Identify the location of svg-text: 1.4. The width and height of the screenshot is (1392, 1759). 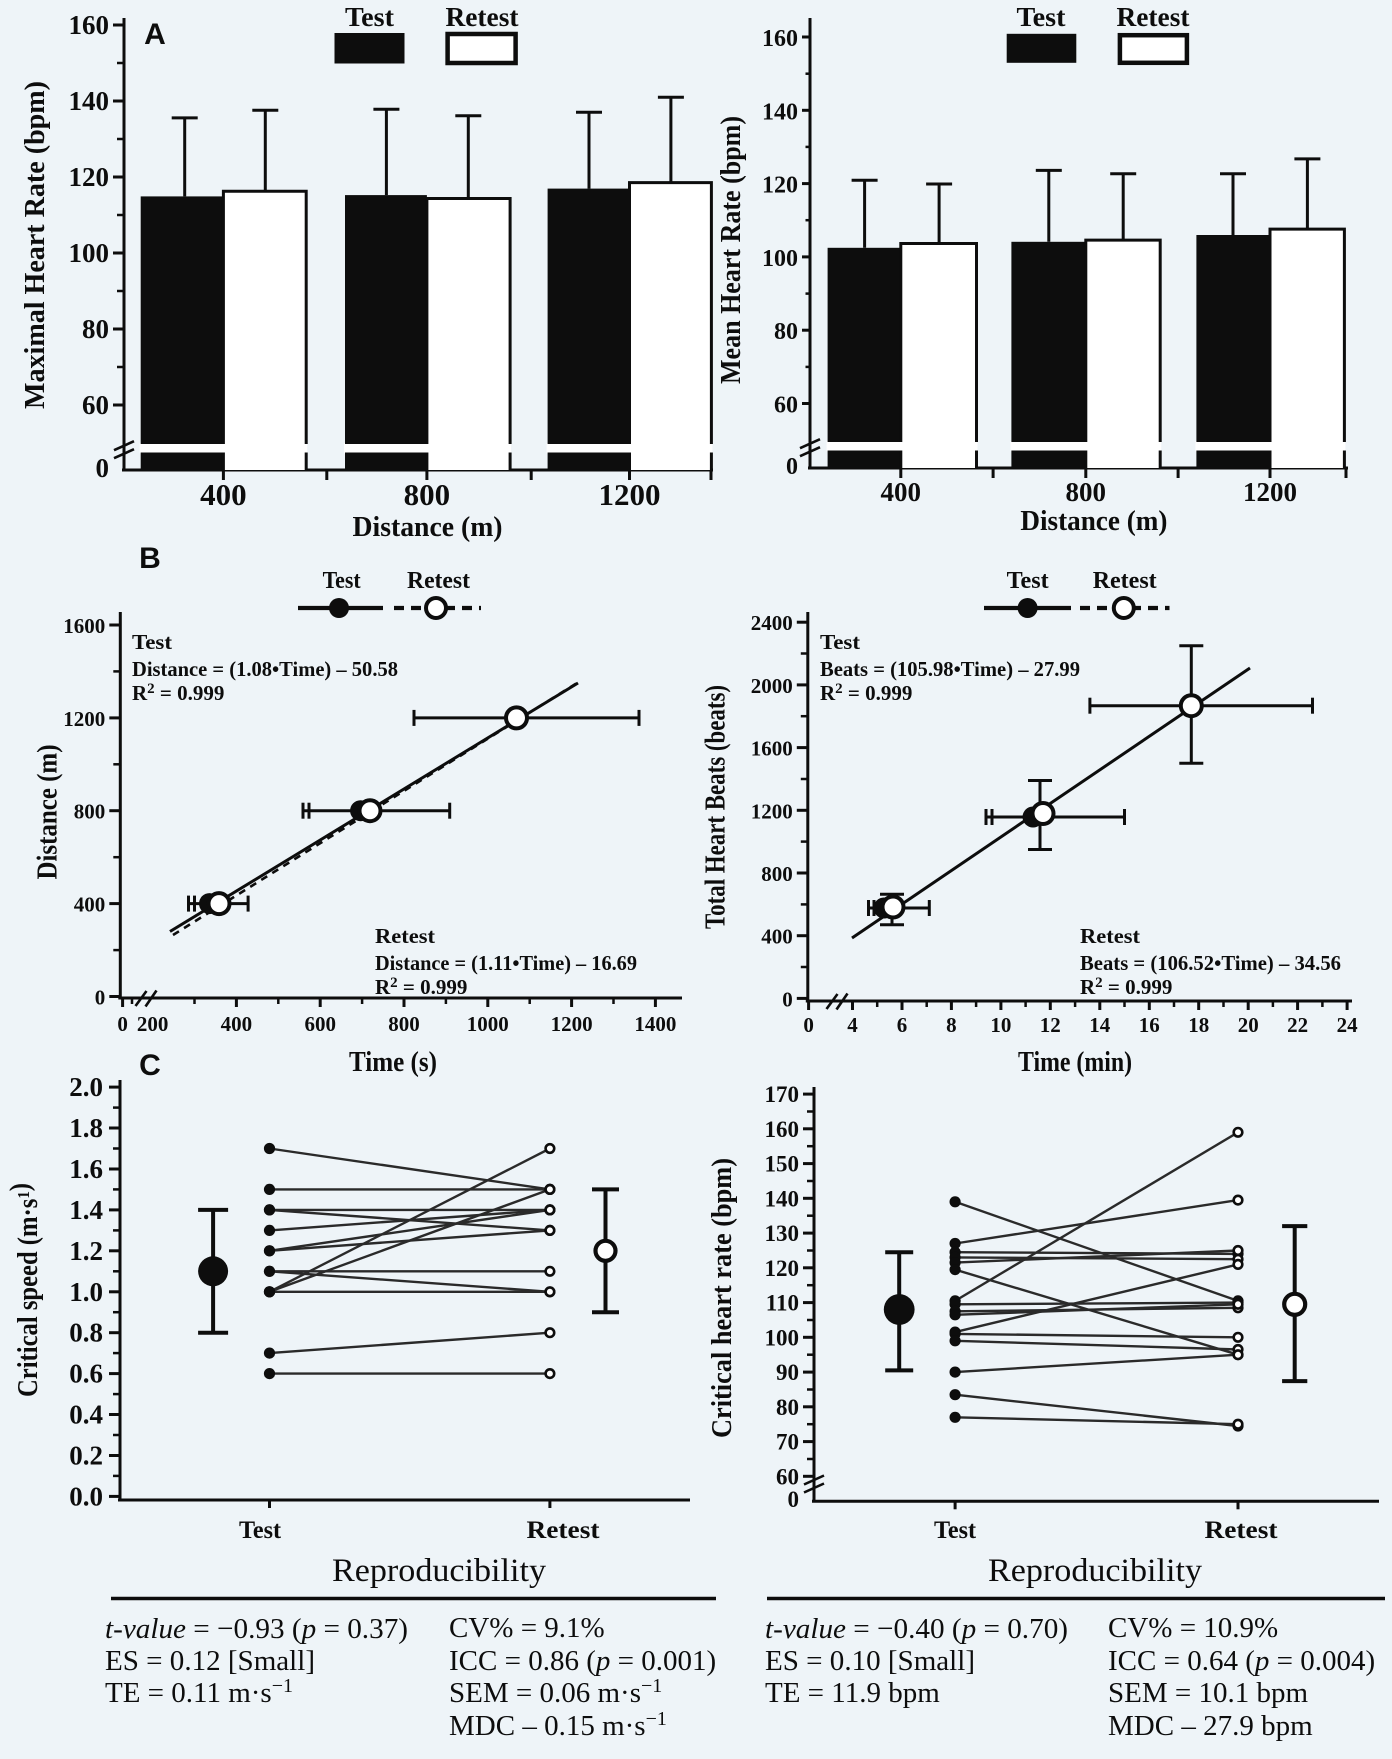
(86, 1210).